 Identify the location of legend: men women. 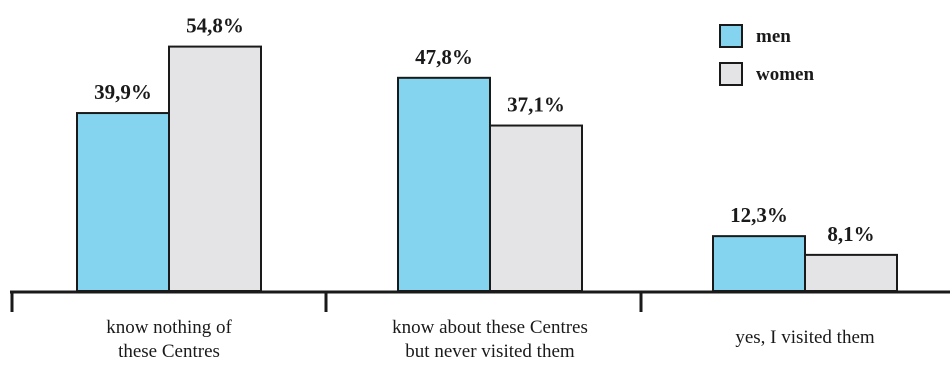
(766, 55).